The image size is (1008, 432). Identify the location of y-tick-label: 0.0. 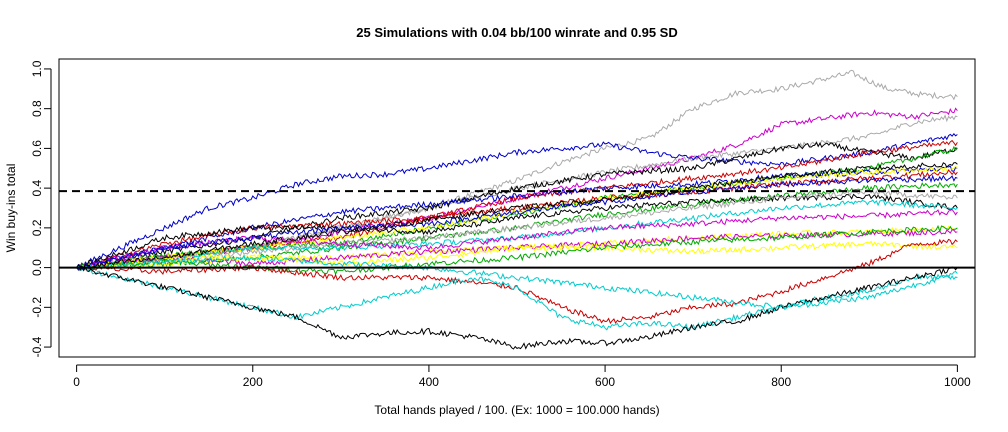
(37, 267).